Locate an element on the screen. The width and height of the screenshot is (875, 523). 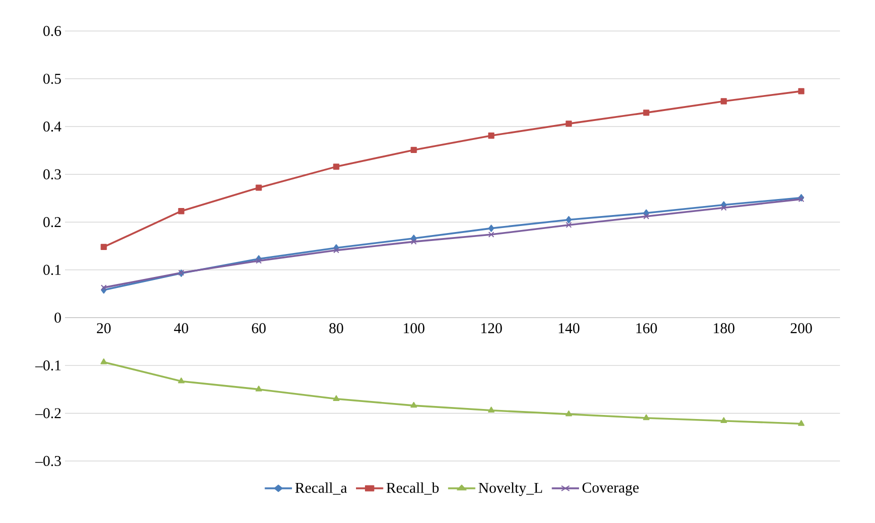
x-tick-label: 120 is located at coordinates (491, 328).